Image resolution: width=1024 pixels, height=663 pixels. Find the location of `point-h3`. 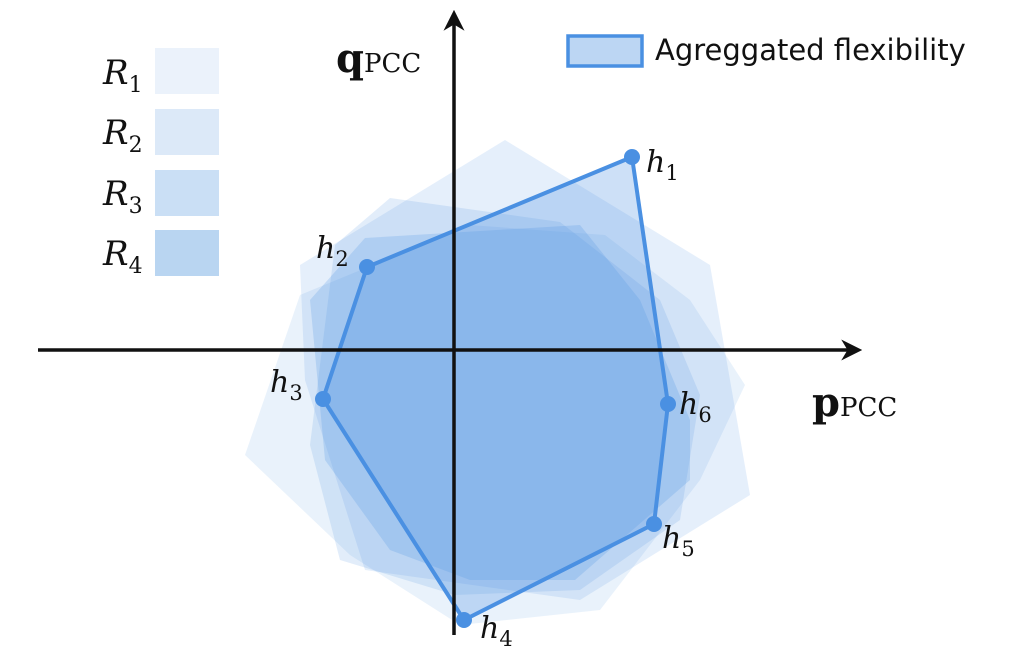

point-h3 is located at coordinates (323, 399).